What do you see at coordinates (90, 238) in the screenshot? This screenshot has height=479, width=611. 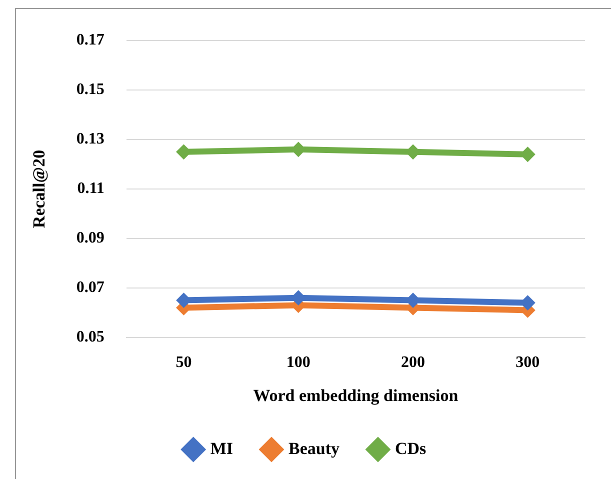 I see `y-tick-label: 0.09` at bounding box center [90, 238].